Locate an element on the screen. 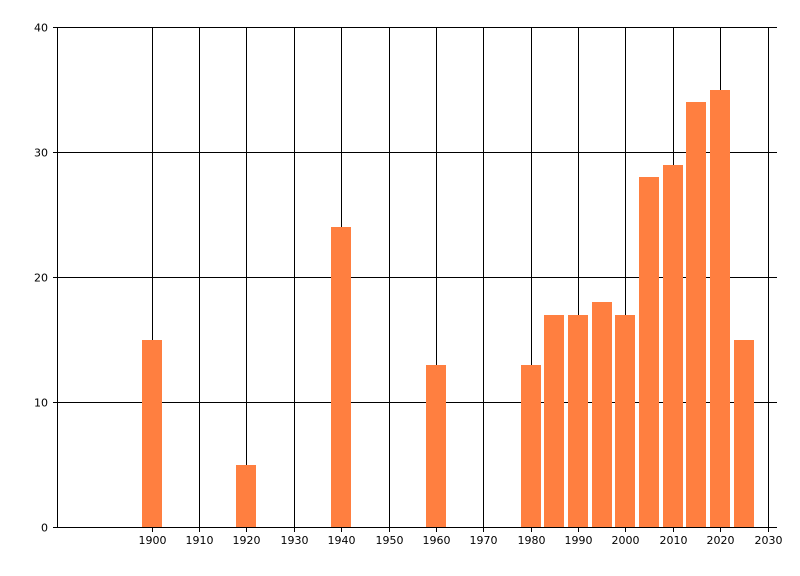 This screenshot has height=576, width=800. x-tick-label: 1960 is located at coordinates (437, 540).